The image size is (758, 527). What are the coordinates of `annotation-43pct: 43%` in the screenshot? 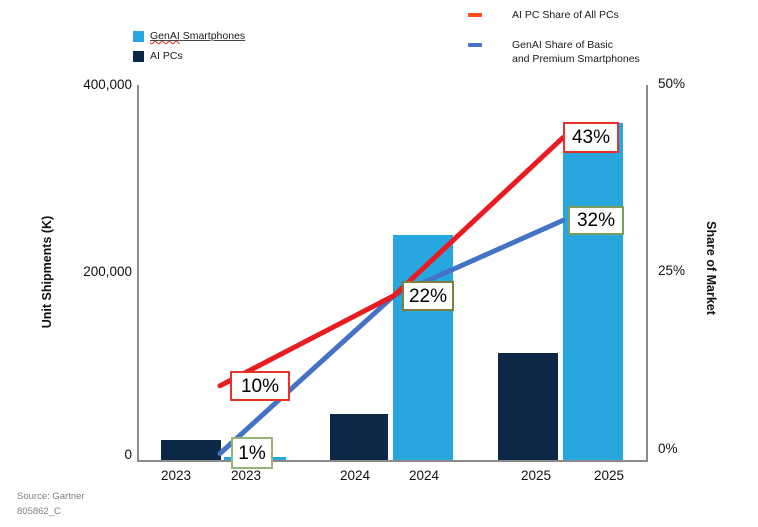 It's located at (591, 137).